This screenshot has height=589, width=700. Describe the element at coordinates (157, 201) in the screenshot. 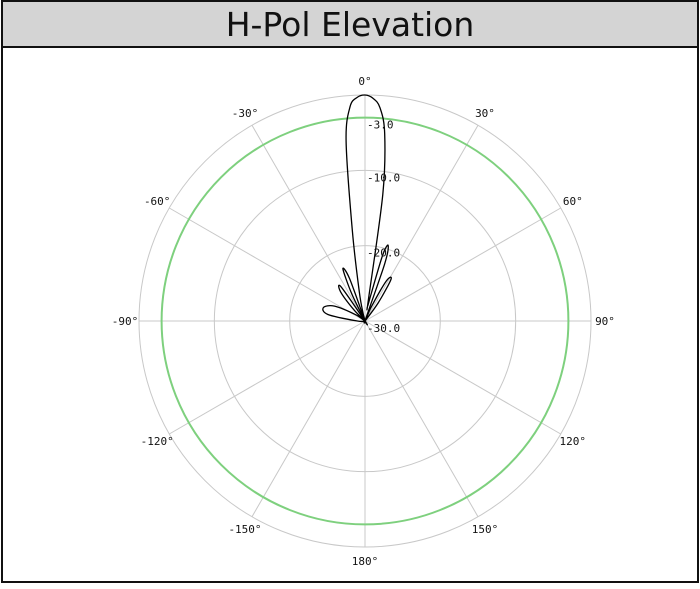

I see `angle-tick-neg60: -60°` at that location.